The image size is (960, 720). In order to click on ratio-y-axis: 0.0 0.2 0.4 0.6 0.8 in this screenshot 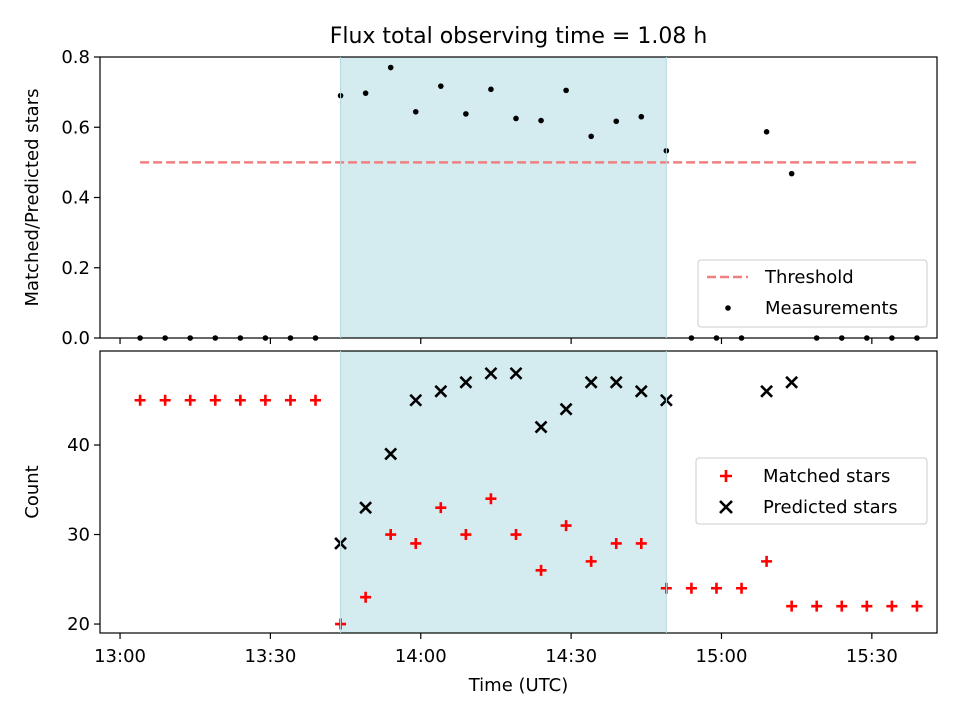, I will do `click(80, 198)`.